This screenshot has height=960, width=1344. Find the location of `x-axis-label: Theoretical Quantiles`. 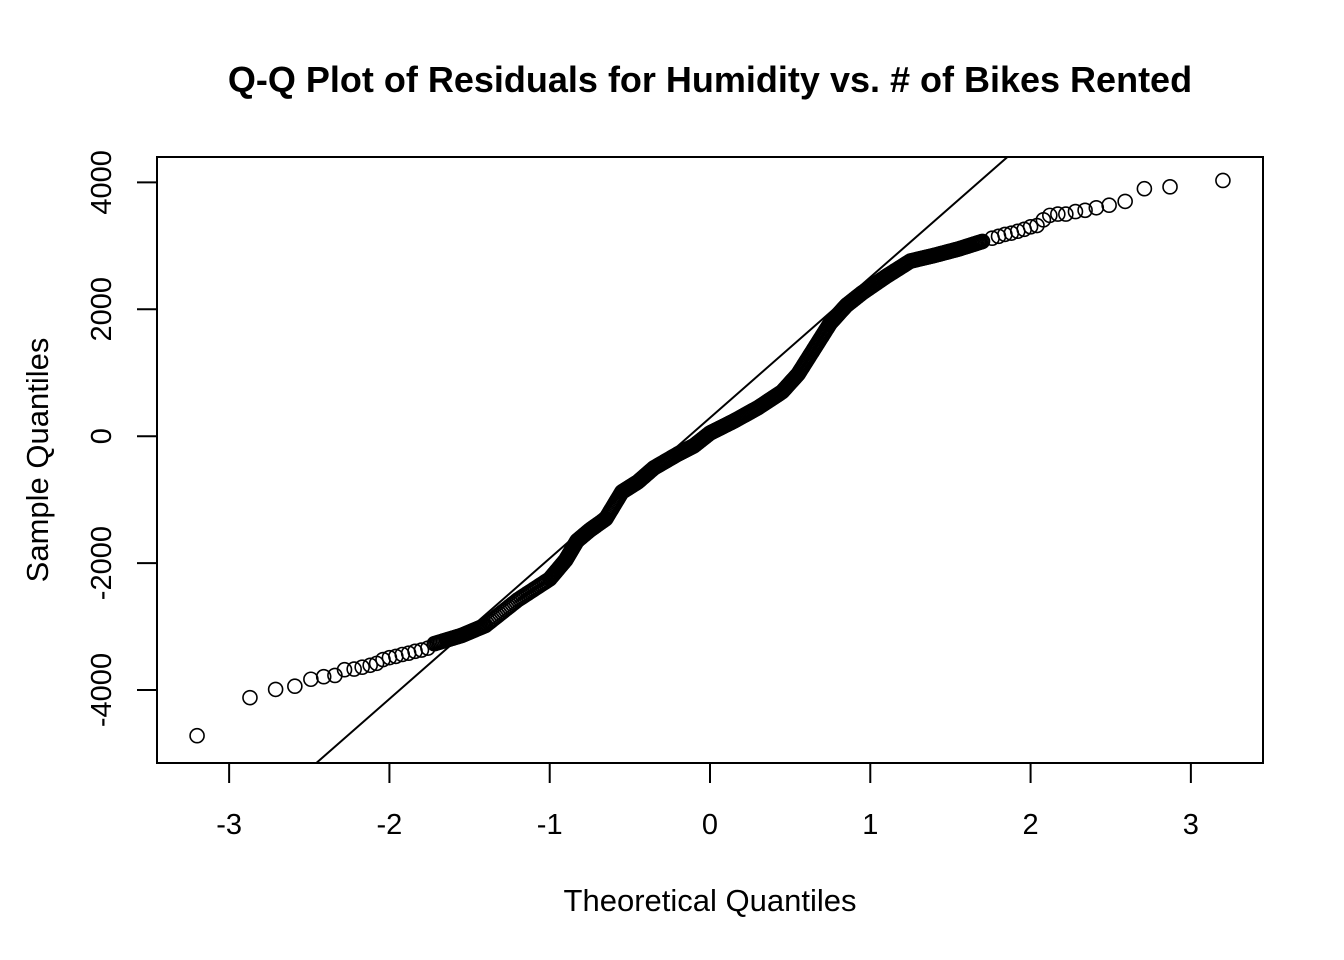

x-axis-label: Theoretical Quantiles is located at coordinates (710, 900).